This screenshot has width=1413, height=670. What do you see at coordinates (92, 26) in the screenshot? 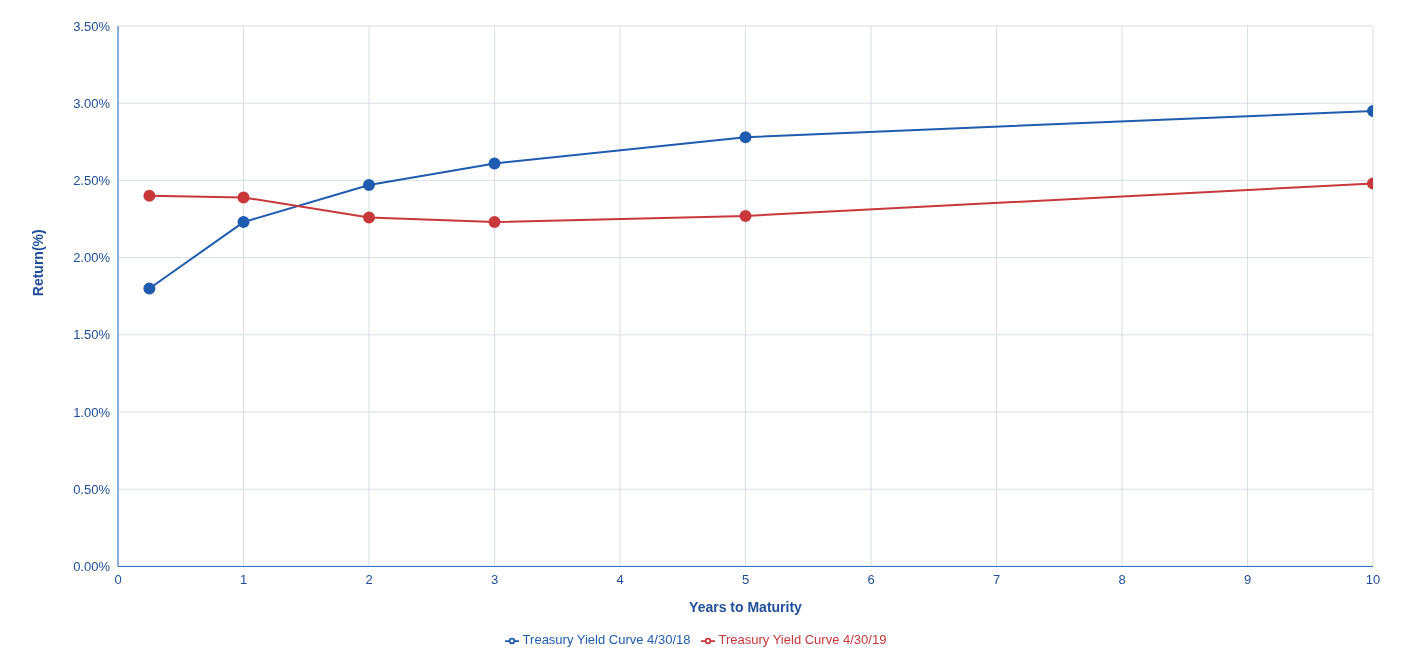
I see `y-tick-label: 3.50%` at bounding box center [92, 26].